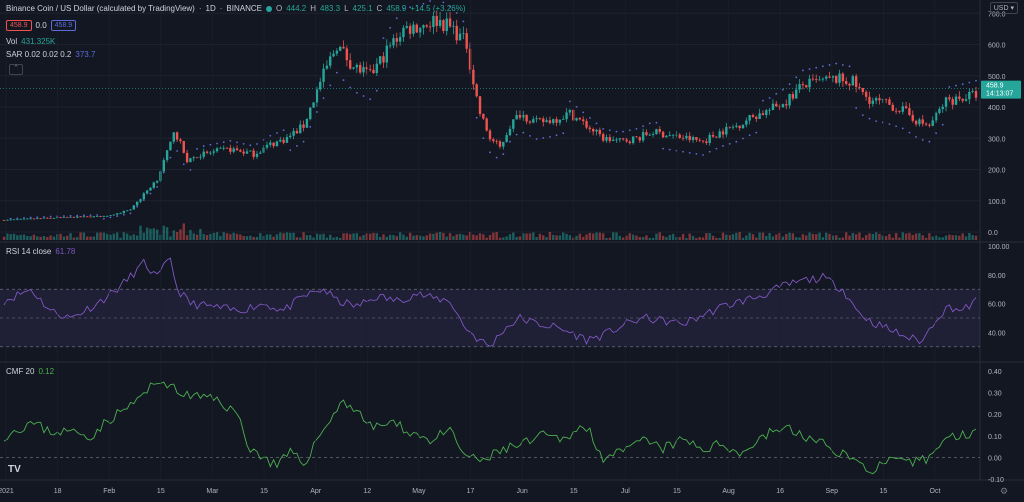 This screenshot has width=1024, height=502. What do you see at coordinates (1004, 492) in the screenshot?
I see `gear-icon: ⚙` at bounding box center [1004, 492].